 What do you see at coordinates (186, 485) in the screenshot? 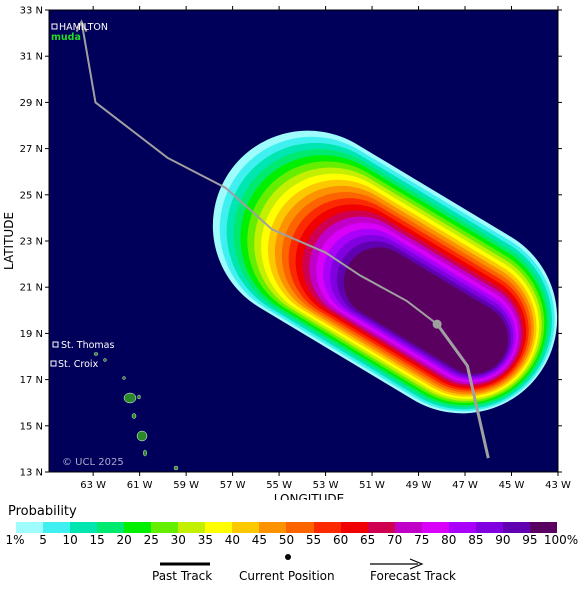
I see `lon-tick-label: 59 W` at bounding box center [186, 485].